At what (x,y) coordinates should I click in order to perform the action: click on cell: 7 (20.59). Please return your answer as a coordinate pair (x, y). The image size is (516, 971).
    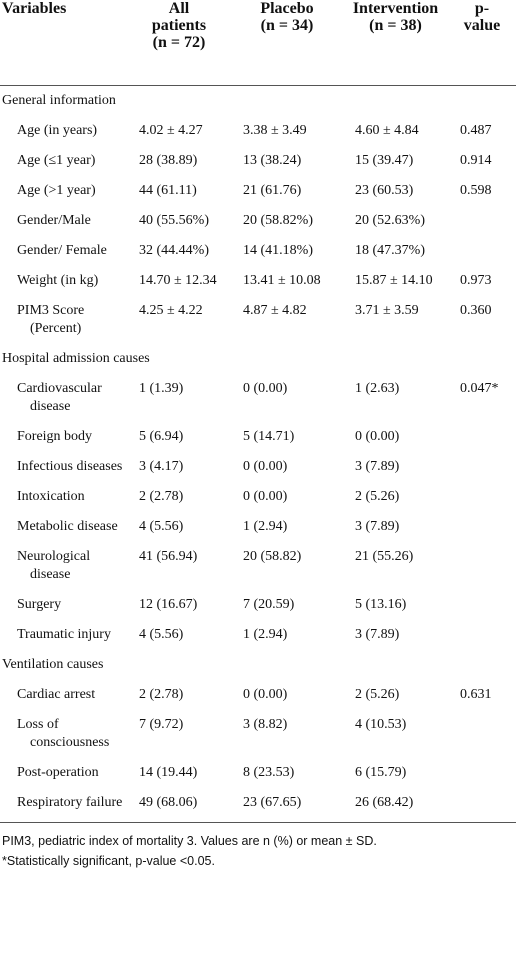
    Looking at the image, I should click on (269, 604).